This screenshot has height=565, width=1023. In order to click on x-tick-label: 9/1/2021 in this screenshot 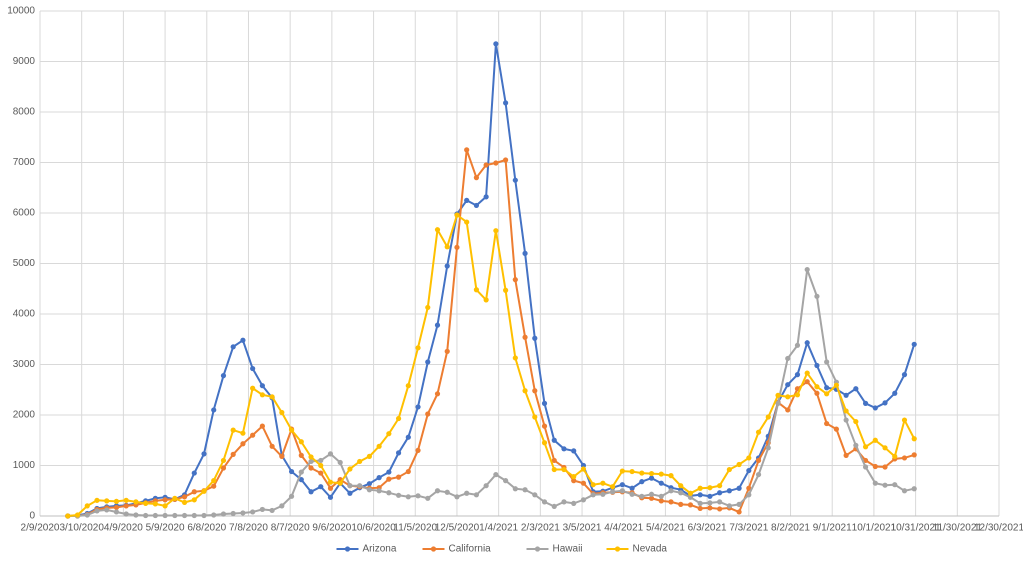, I will do `click(832, 528)`.